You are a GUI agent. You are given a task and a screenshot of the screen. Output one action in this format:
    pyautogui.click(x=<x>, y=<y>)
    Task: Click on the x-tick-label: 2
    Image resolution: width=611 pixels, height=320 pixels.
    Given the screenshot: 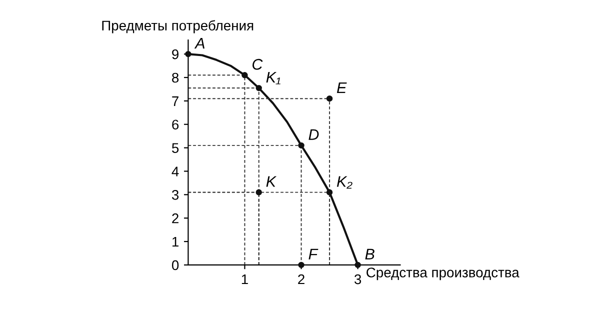 What is the action you would take?
    pyautogui.click(x=301, y=279)
    